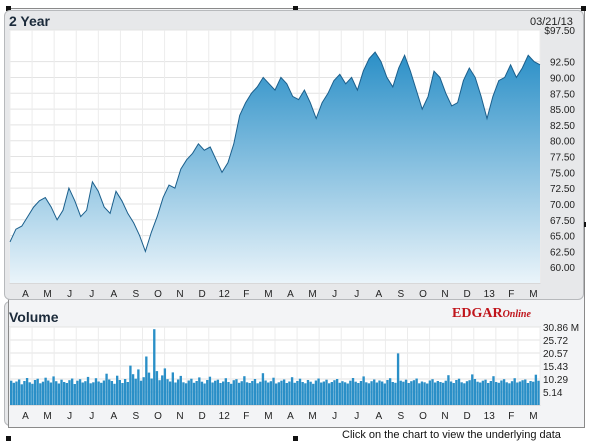 This screenshot has height=448, width=591. What do you see at coordinates (8, 8) in the screenshot?
I see `resize-handle-tl` at bounding box center [8, 8].